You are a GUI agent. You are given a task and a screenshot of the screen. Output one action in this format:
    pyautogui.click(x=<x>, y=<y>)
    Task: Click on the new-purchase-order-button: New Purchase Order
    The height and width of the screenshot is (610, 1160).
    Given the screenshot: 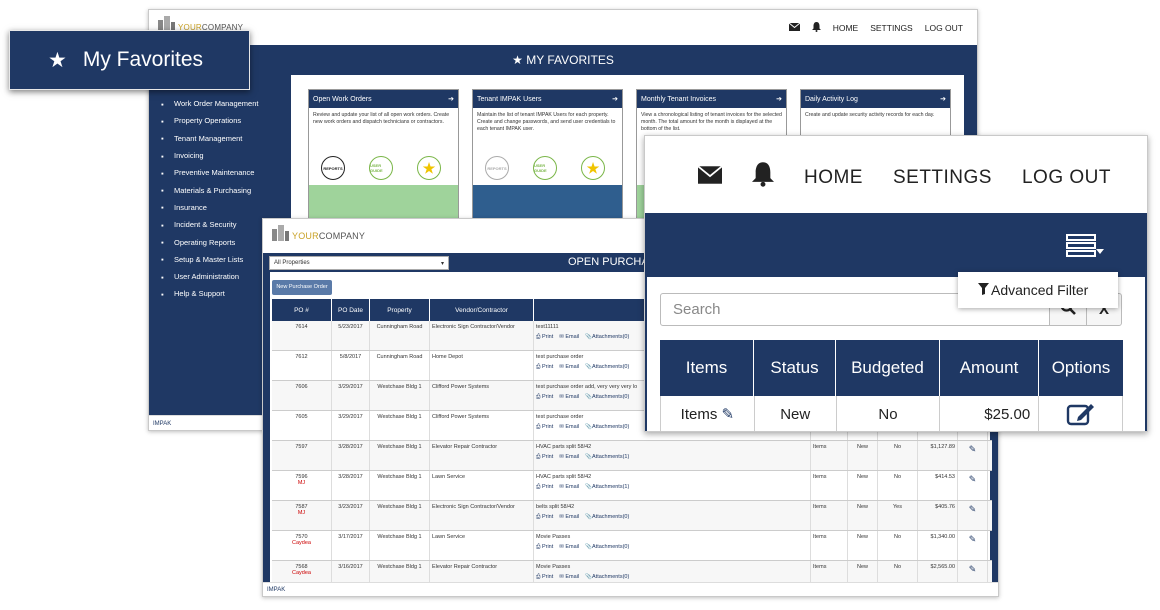 What is the action you would take?
    pyautogui.click(x=302, y=287)
    